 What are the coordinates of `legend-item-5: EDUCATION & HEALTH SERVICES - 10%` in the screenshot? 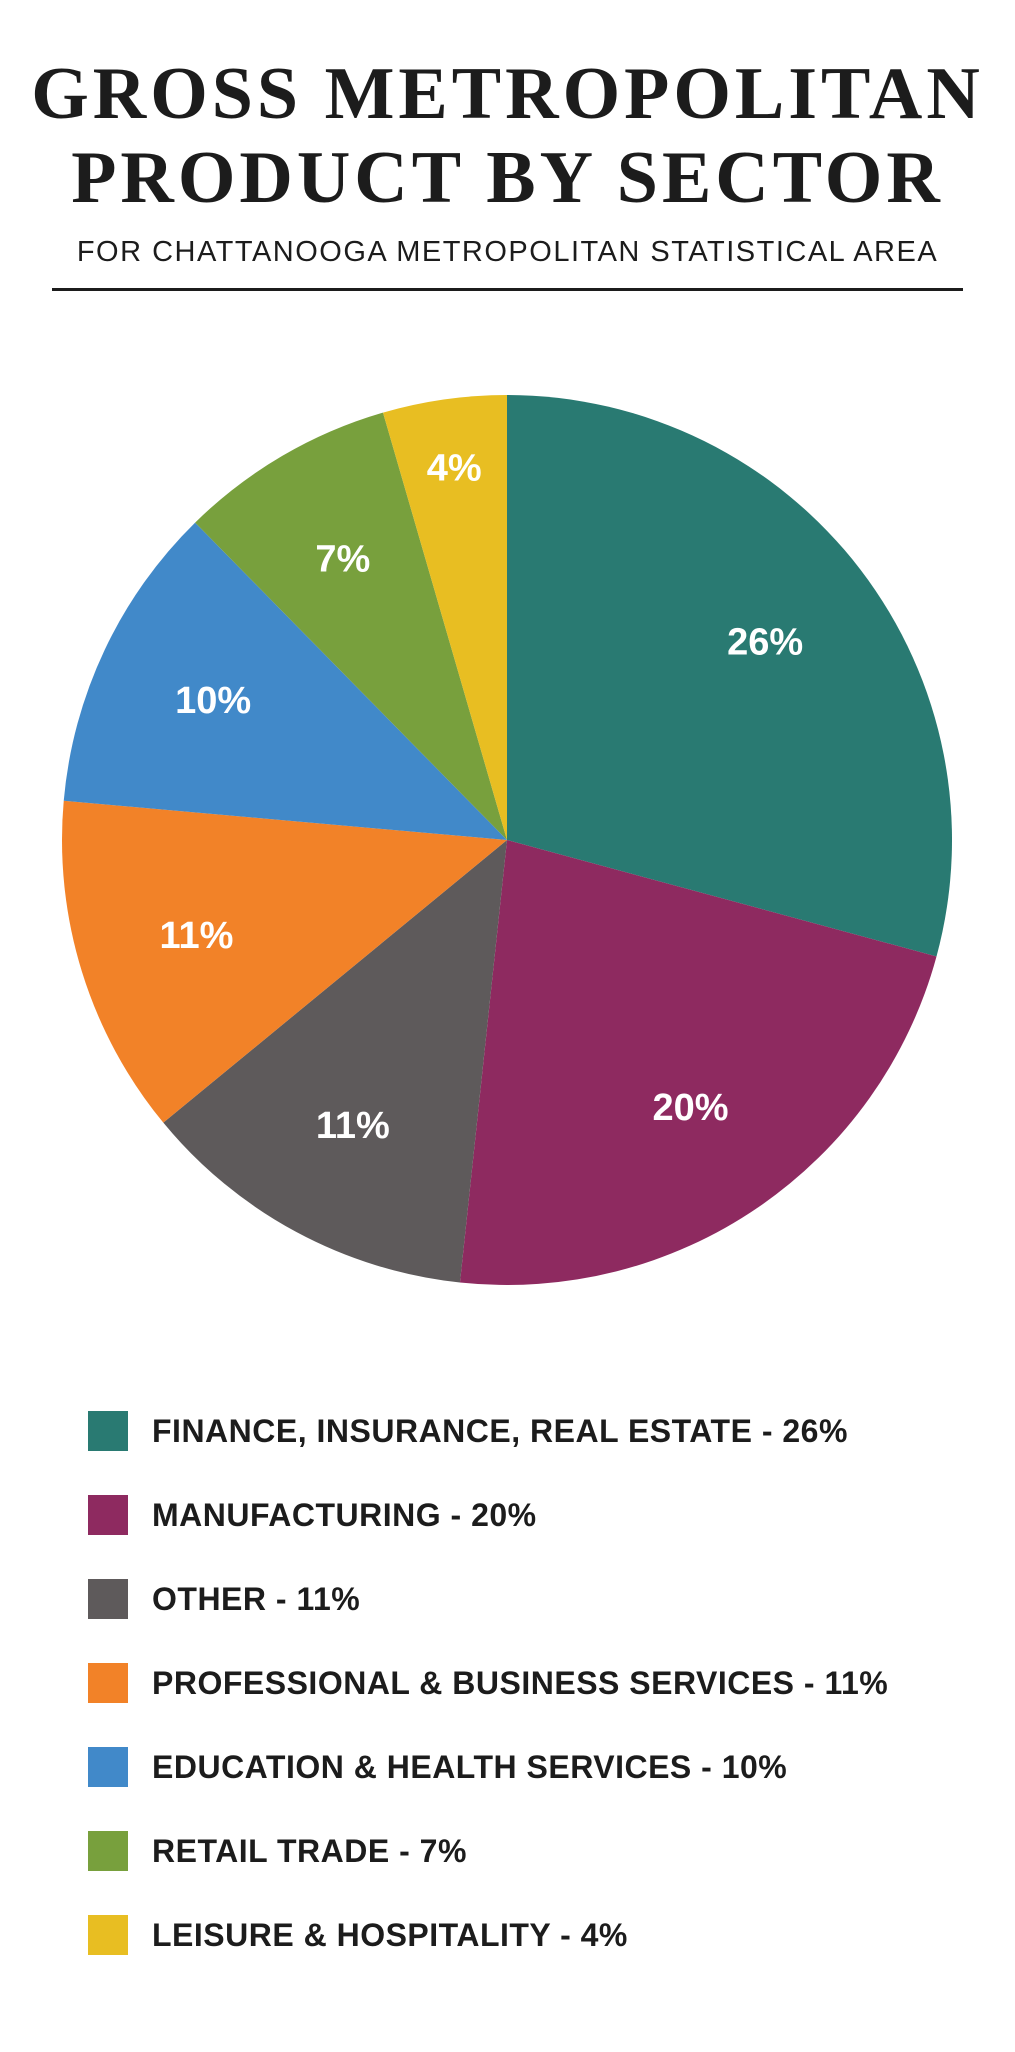 It's located at (538, 1767).